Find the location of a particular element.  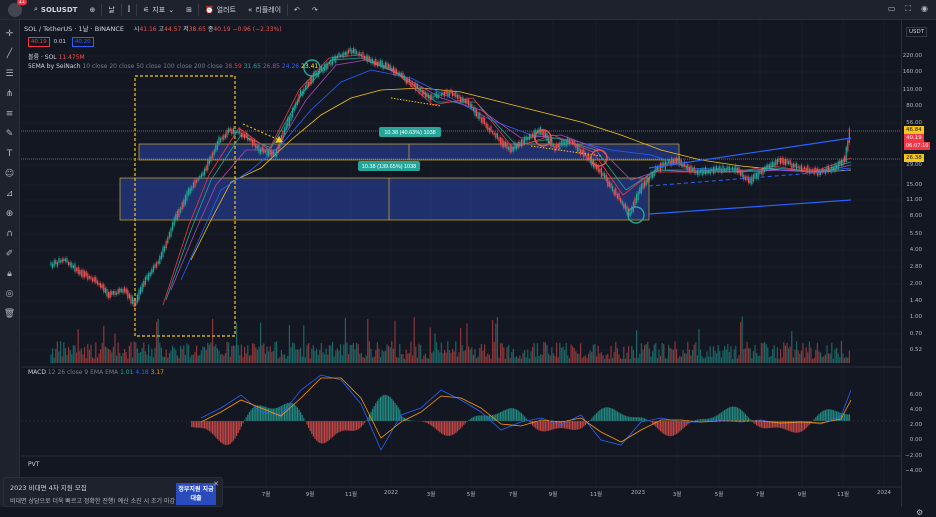

price-tag-high: 46.84 is located at coordinates (914, 130).